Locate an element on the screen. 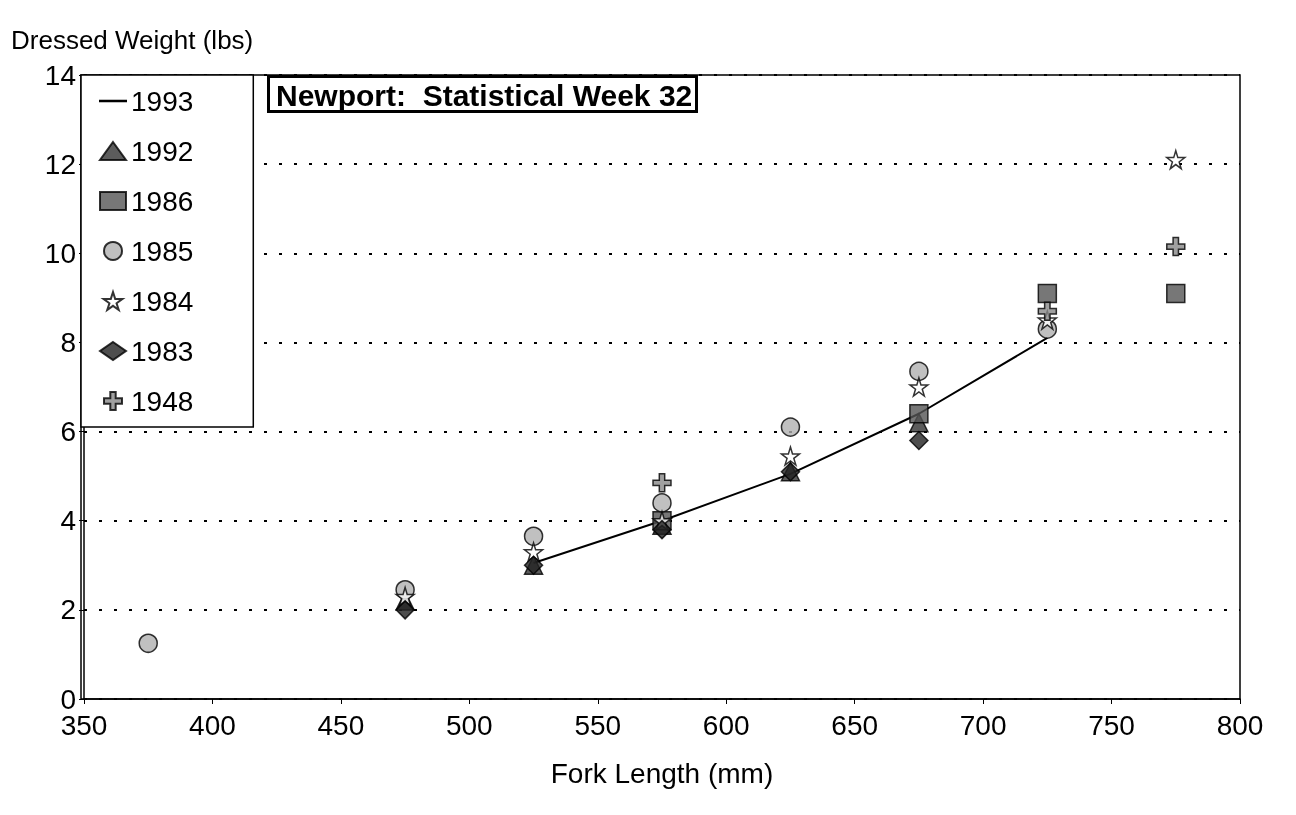 The image size is (1296, 815). legend-label: 1992 is located at coordinates (162, 151).